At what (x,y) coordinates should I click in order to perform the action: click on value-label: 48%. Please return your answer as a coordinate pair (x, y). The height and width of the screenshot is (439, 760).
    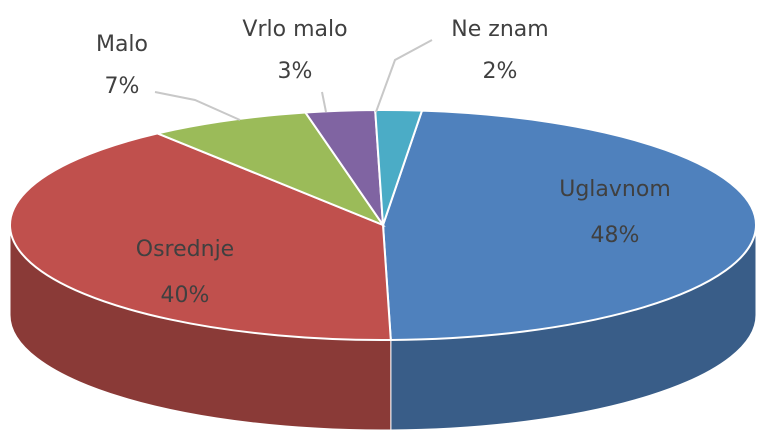
    Looking at the image, I should click on (615, 235).